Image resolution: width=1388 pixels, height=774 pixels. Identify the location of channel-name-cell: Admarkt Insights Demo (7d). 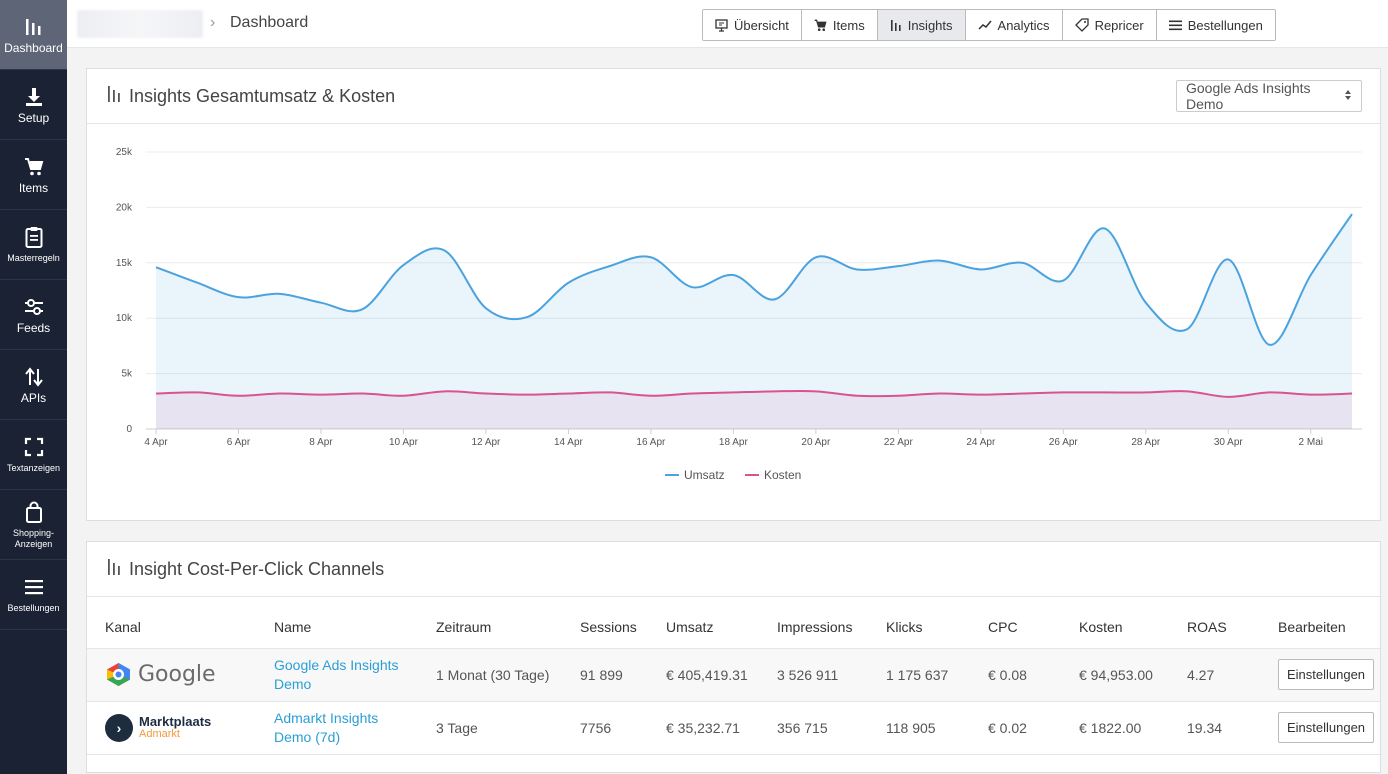
(337, 728).